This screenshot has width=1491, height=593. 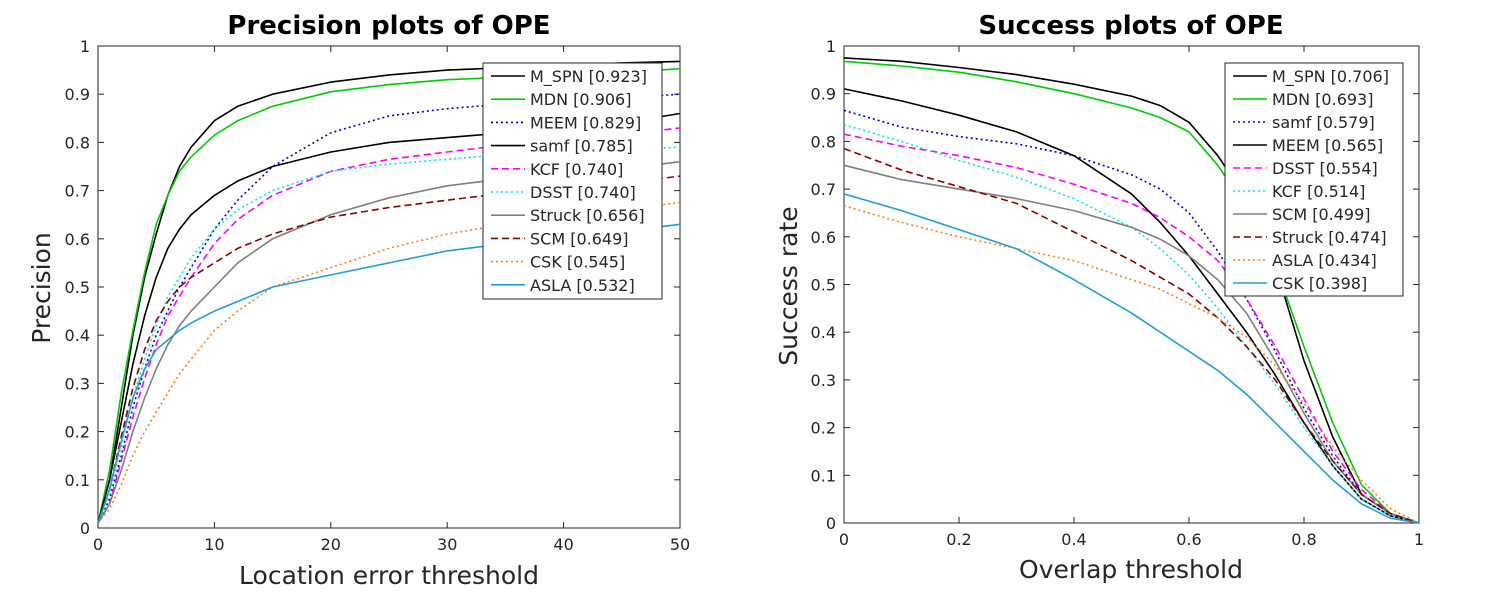 What do you see at coordinates (85, 528) in the screenshot?
I see `precision-ytick-label: 0` at bounding box center [85, 528].